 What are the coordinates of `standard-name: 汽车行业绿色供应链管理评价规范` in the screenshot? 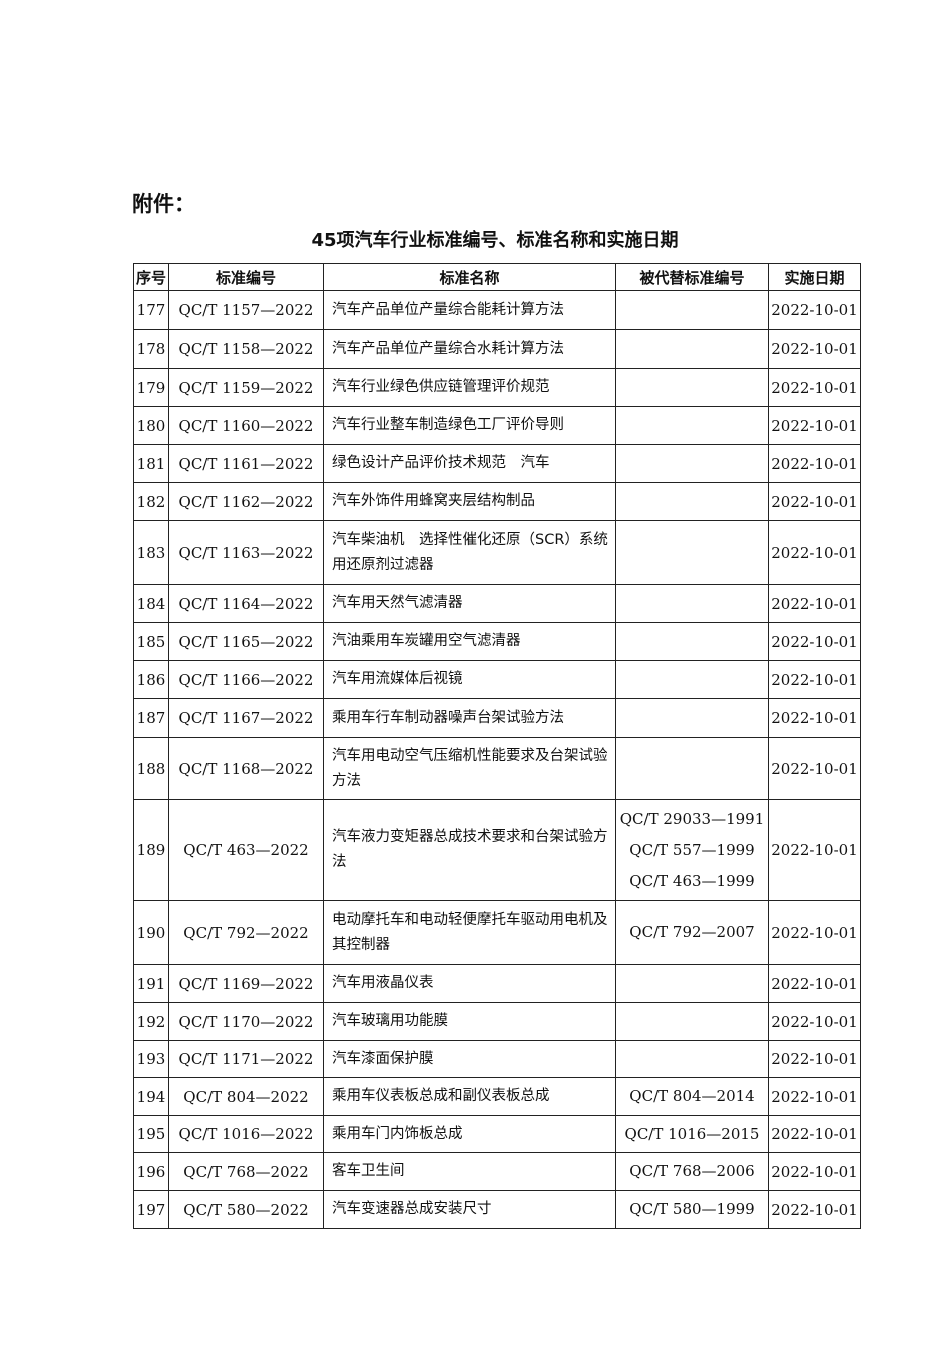 It's located at (469, 387).